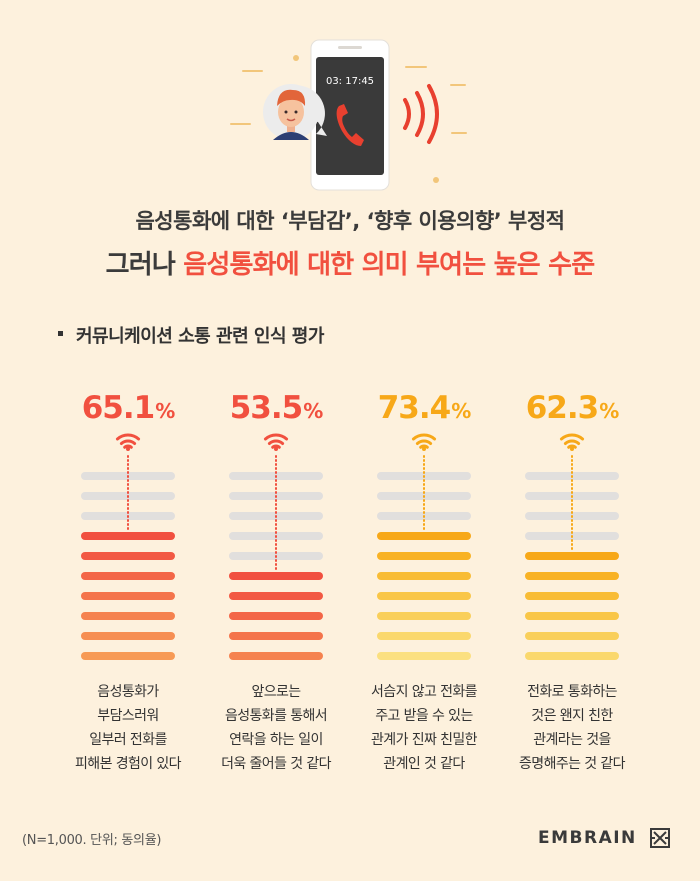 The width and height of the screenshot is (700, 881). Describe the element at coordinates (165, 411) in the screenshot. I see `value-label-1-unit: %` at that location.